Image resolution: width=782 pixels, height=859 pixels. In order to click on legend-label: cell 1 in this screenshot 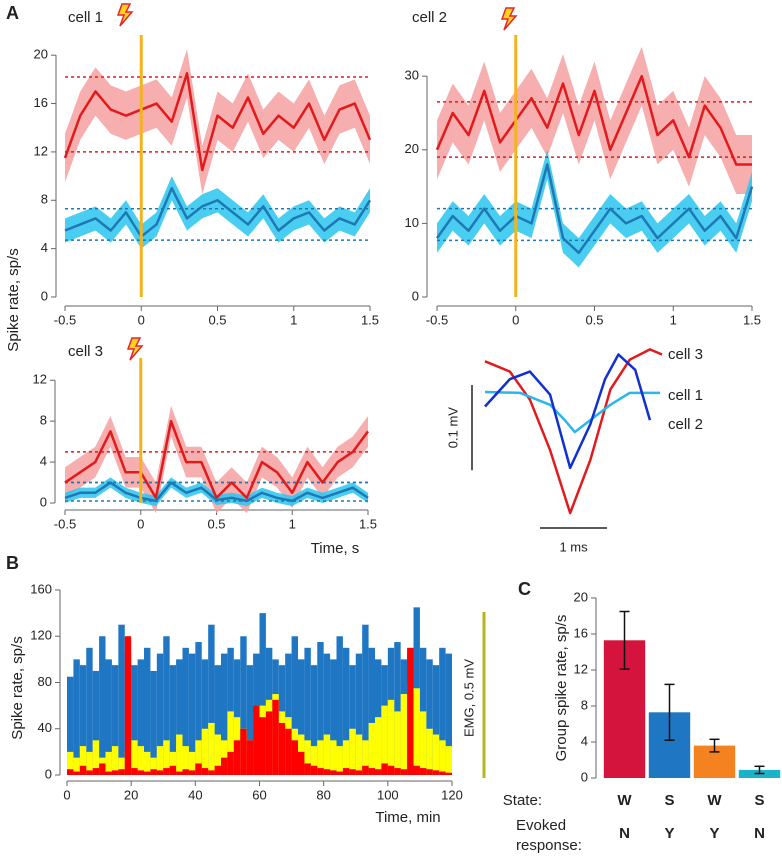, I will do `click(685, 395)`.